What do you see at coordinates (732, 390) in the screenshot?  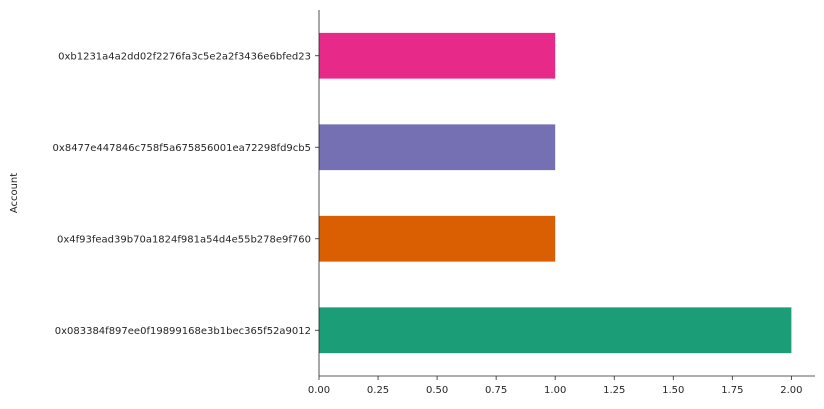 I see `x-tick-label: 1.75` at bounding box center [732, 390].